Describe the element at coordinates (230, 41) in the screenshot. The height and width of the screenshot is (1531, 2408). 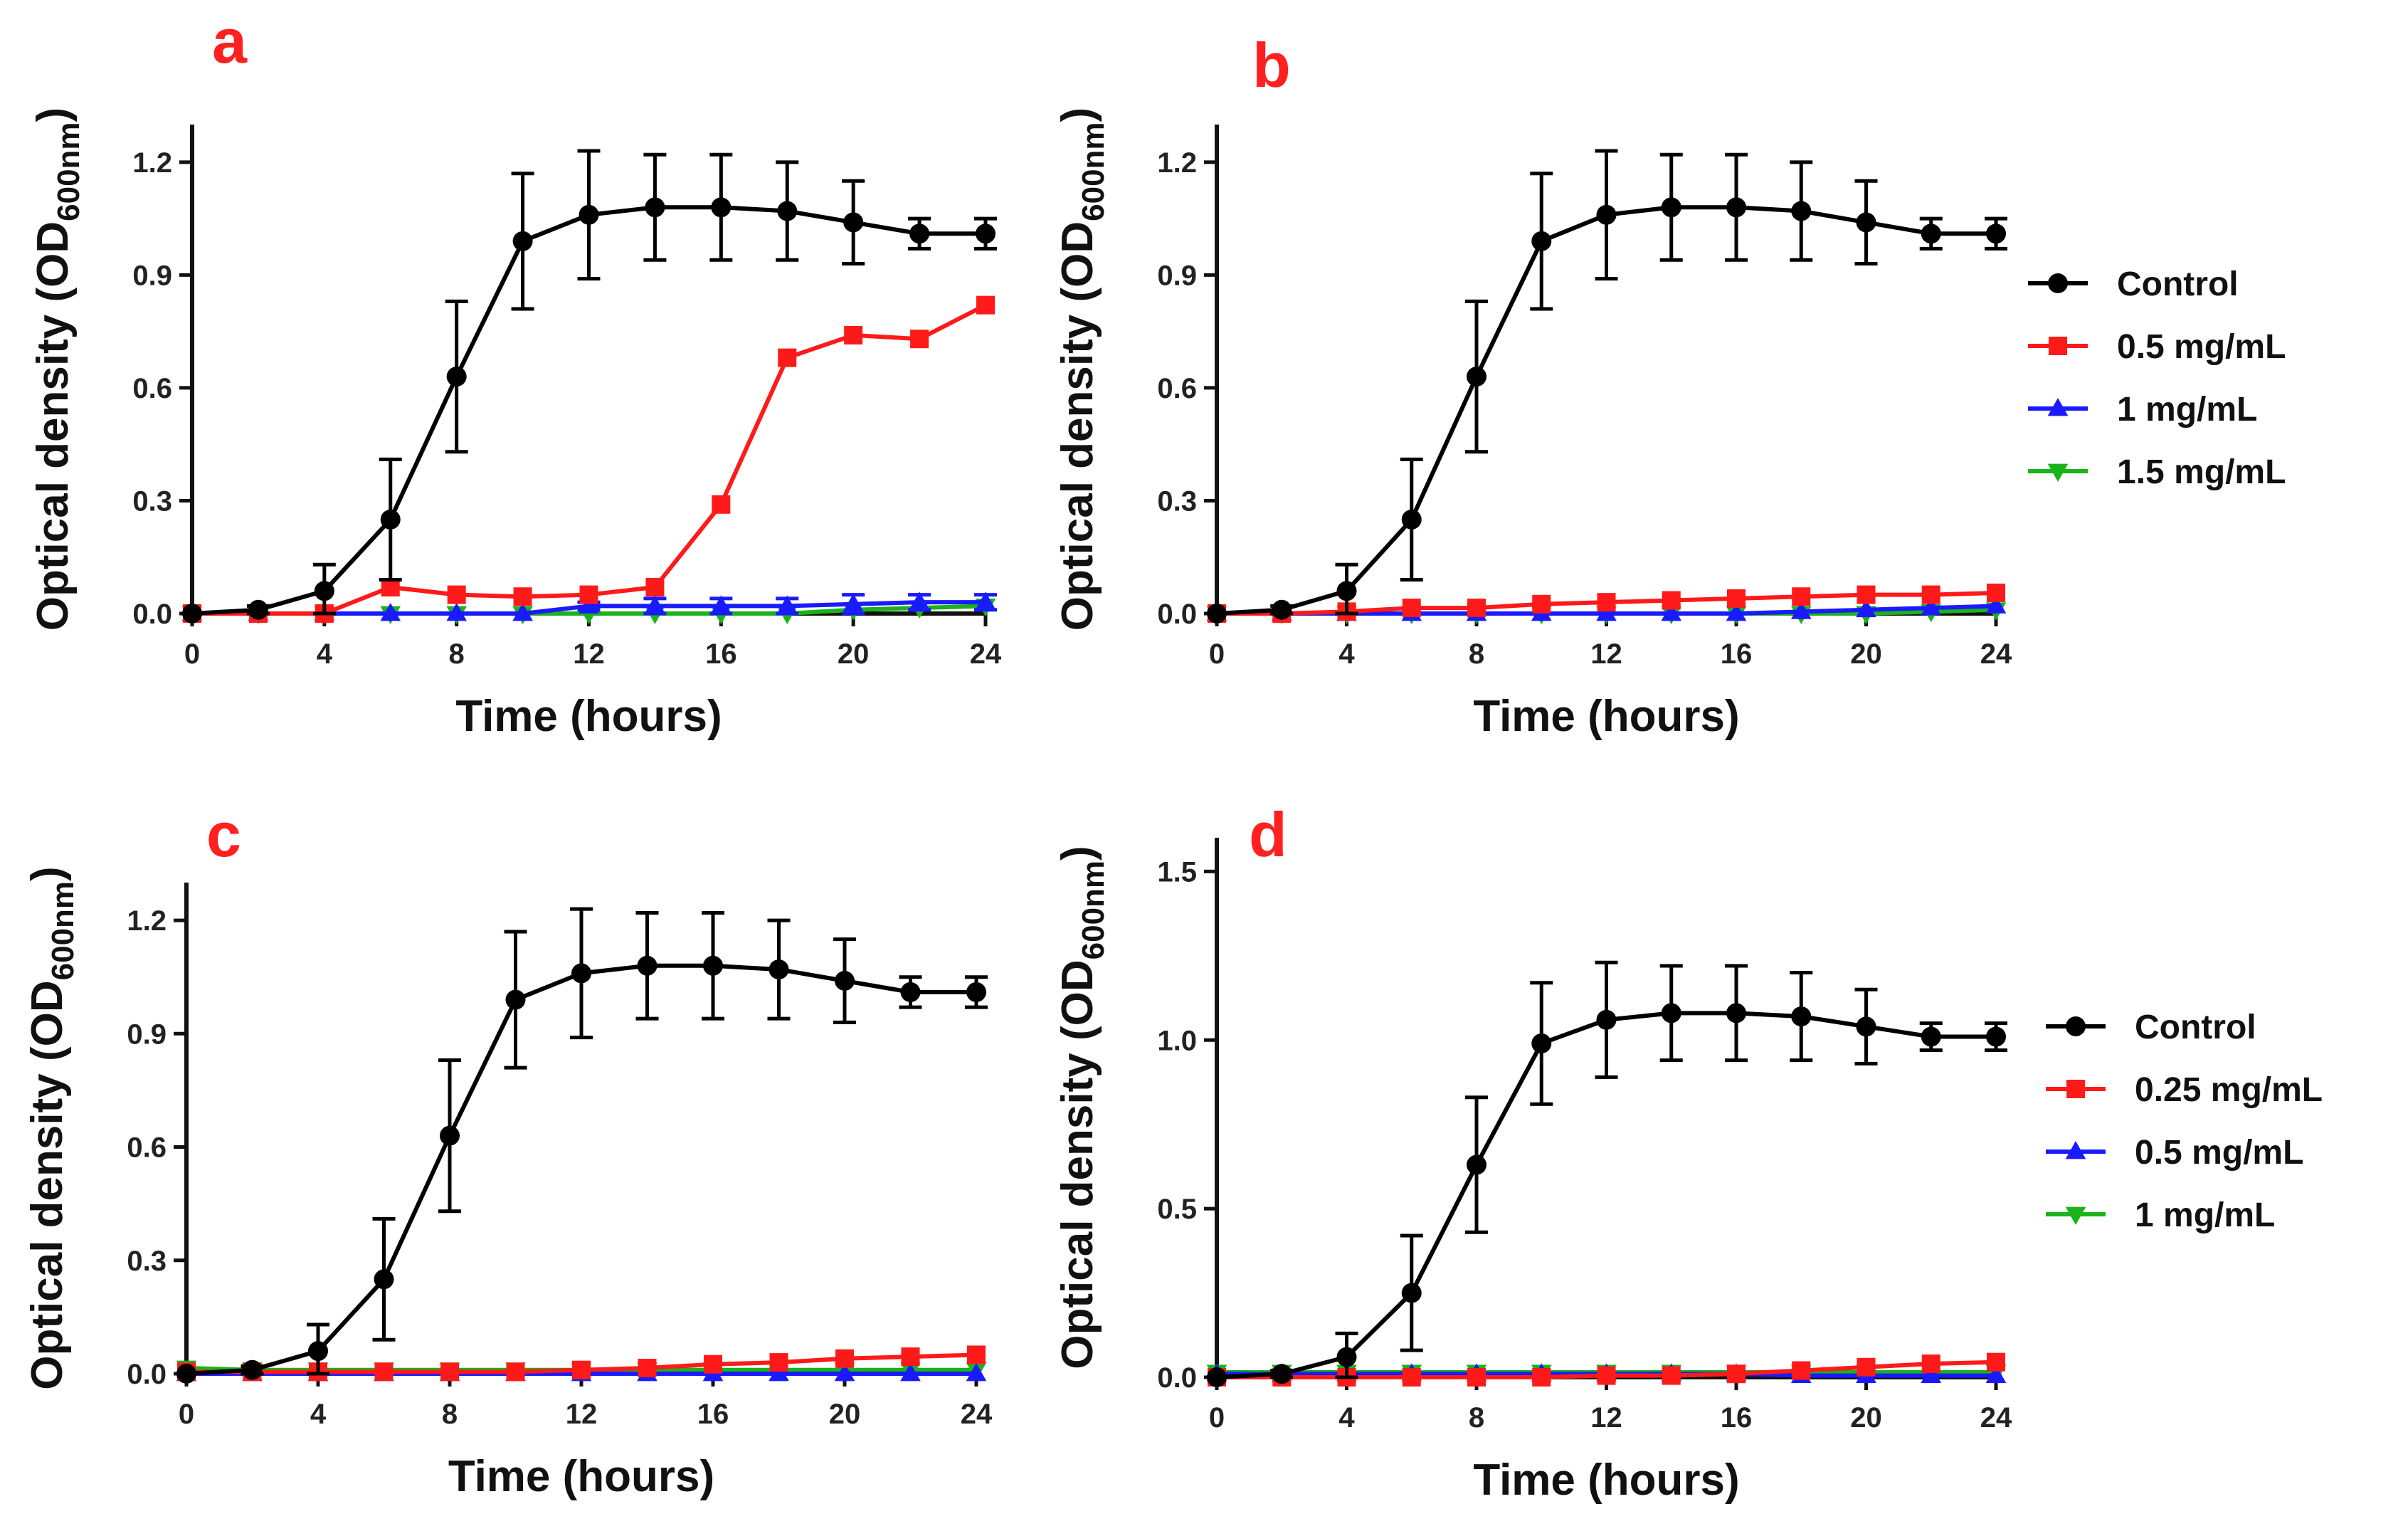
I see `panel-label: a` at that location.